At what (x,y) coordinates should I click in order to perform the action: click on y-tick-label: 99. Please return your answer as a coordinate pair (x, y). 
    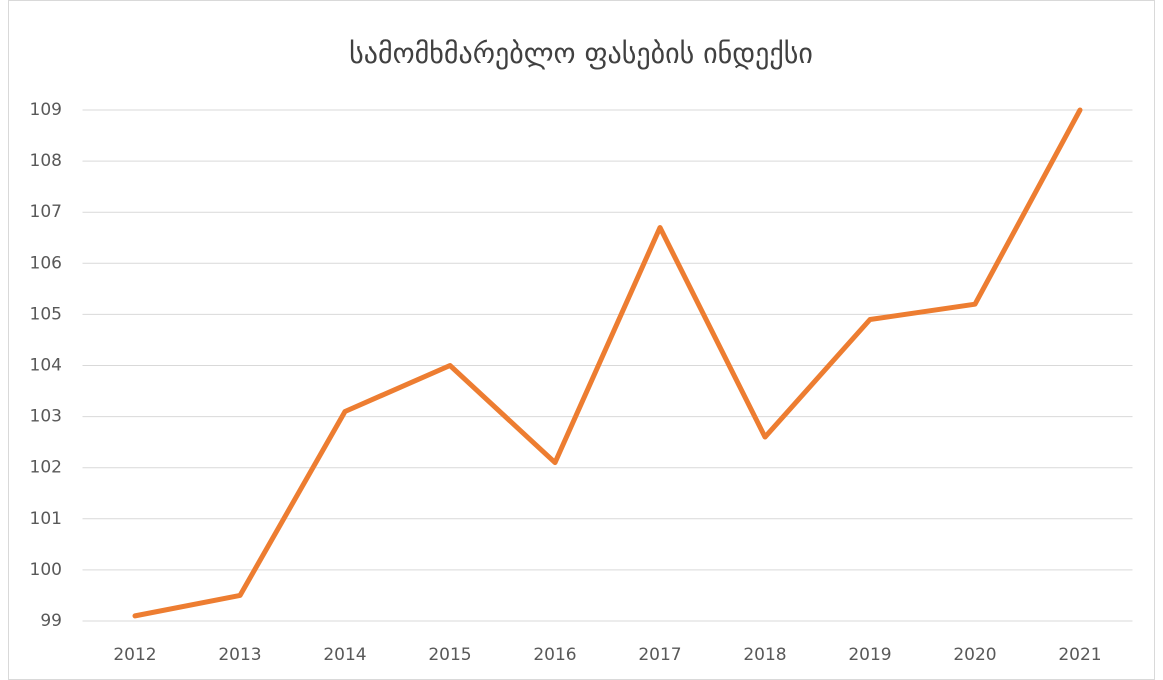
    Looking at the image, I should click on (51, 621).